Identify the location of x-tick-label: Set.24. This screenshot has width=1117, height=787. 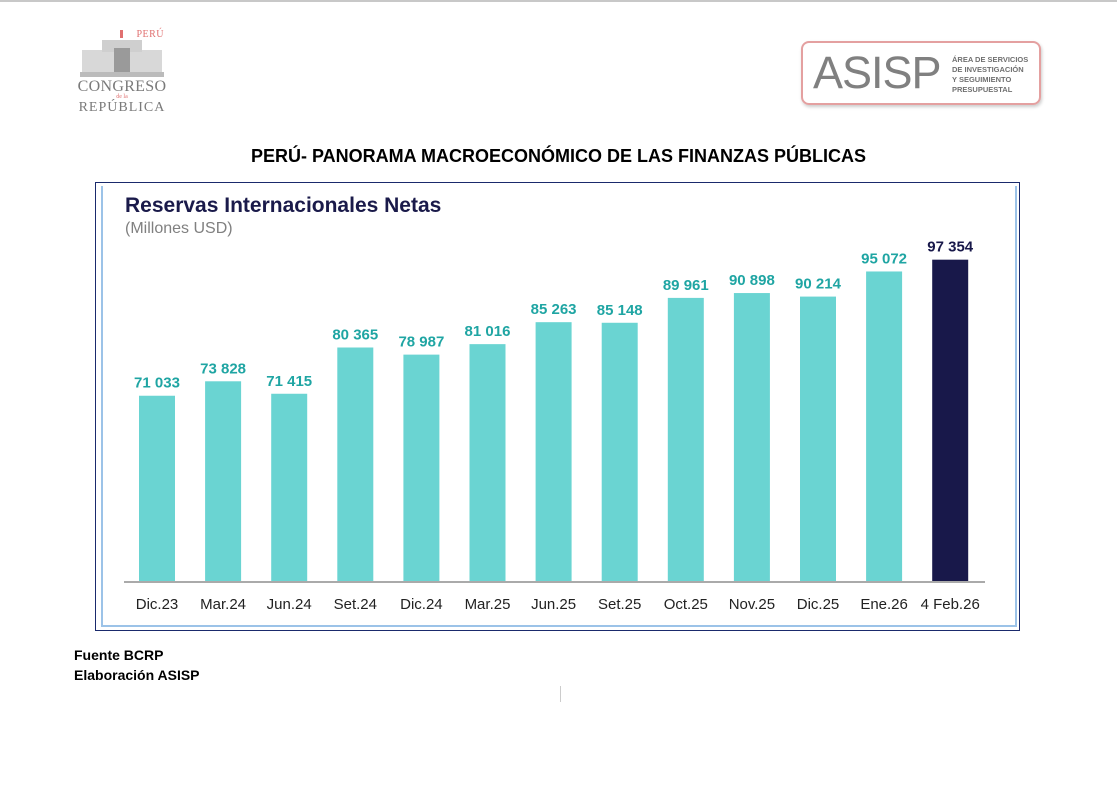
(355, 604).